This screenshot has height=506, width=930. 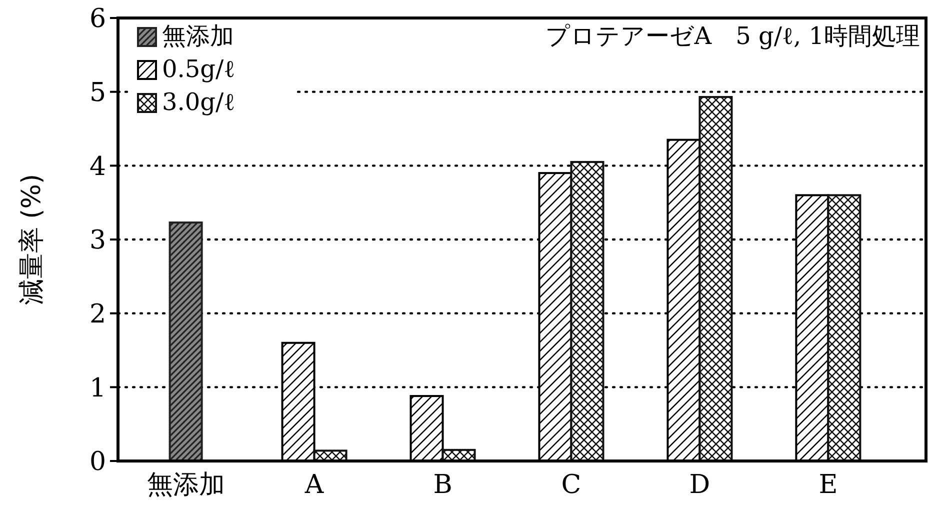 I want to click on y-tick-label: 1, so click(x=97, y=388).